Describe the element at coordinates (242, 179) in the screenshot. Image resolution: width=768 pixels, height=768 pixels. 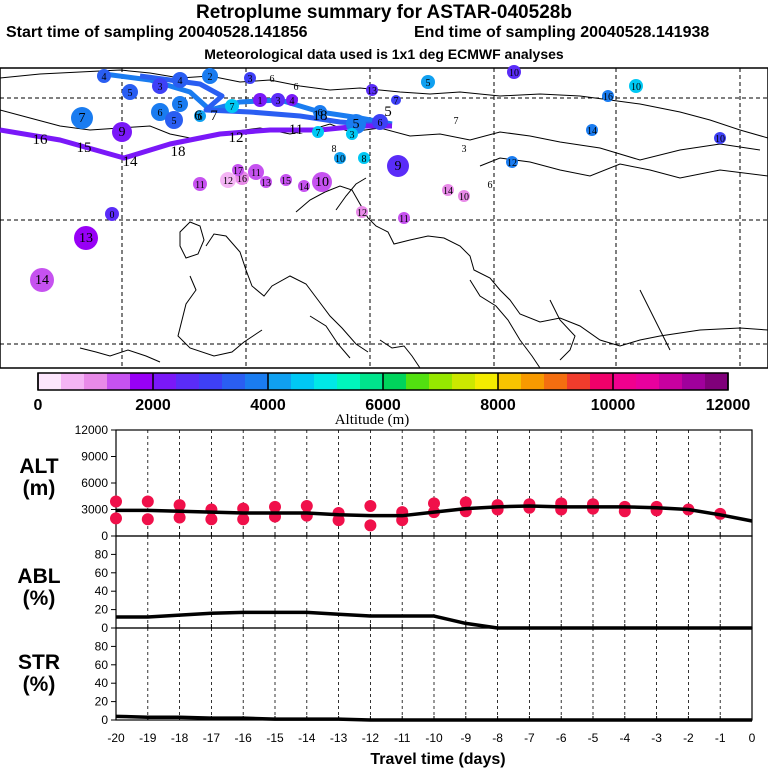
I see `cluster-label: 16` at that location.